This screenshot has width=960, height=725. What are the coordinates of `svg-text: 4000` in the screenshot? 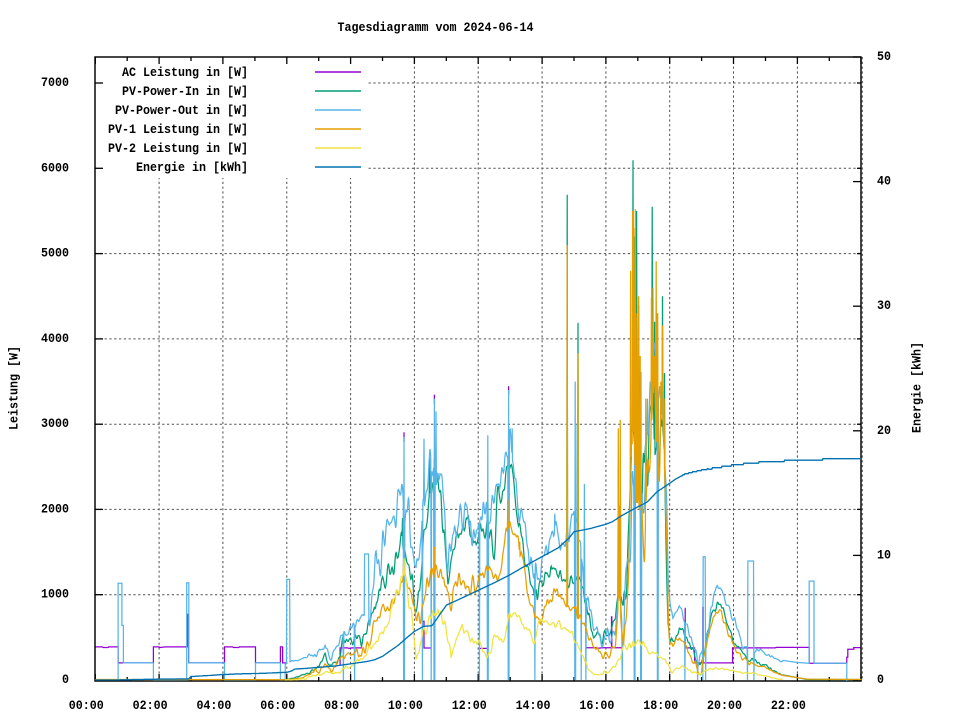 It's located at (55, 338).